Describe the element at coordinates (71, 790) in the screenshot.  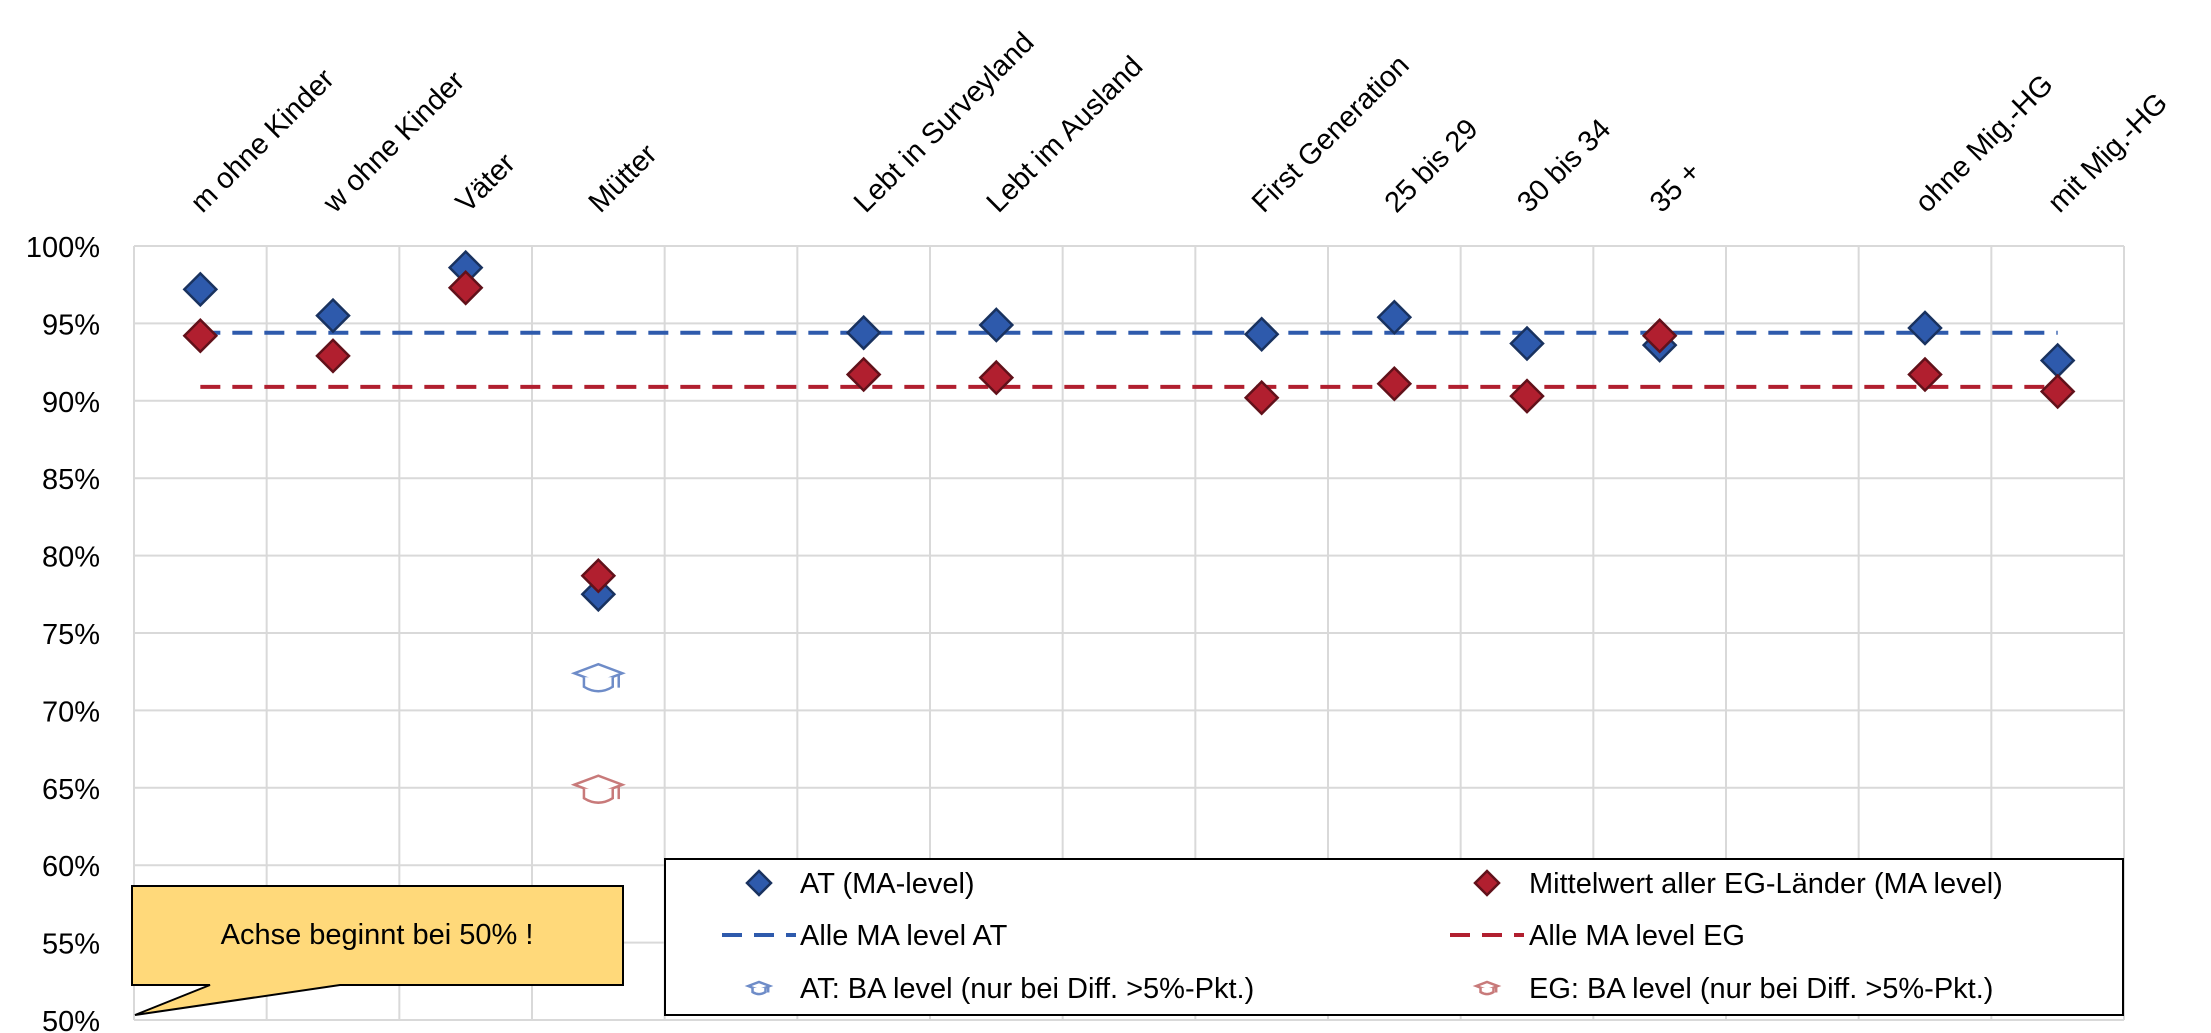
I see `y-tick-label: 65%` at that location.